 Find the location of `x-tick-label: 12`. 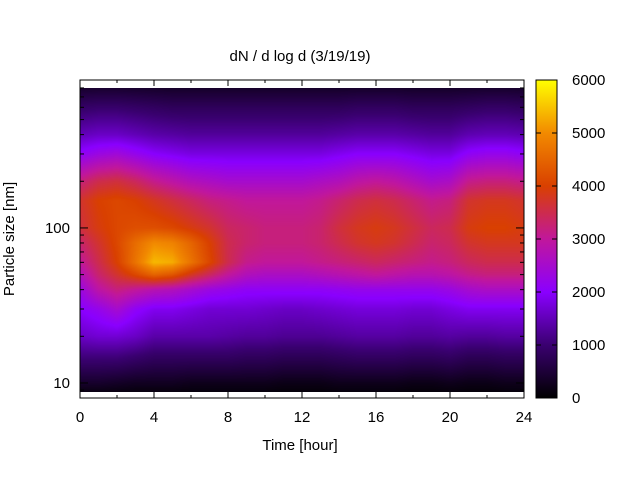

x-tick-label: 12 is located at coordinates (302, 417).